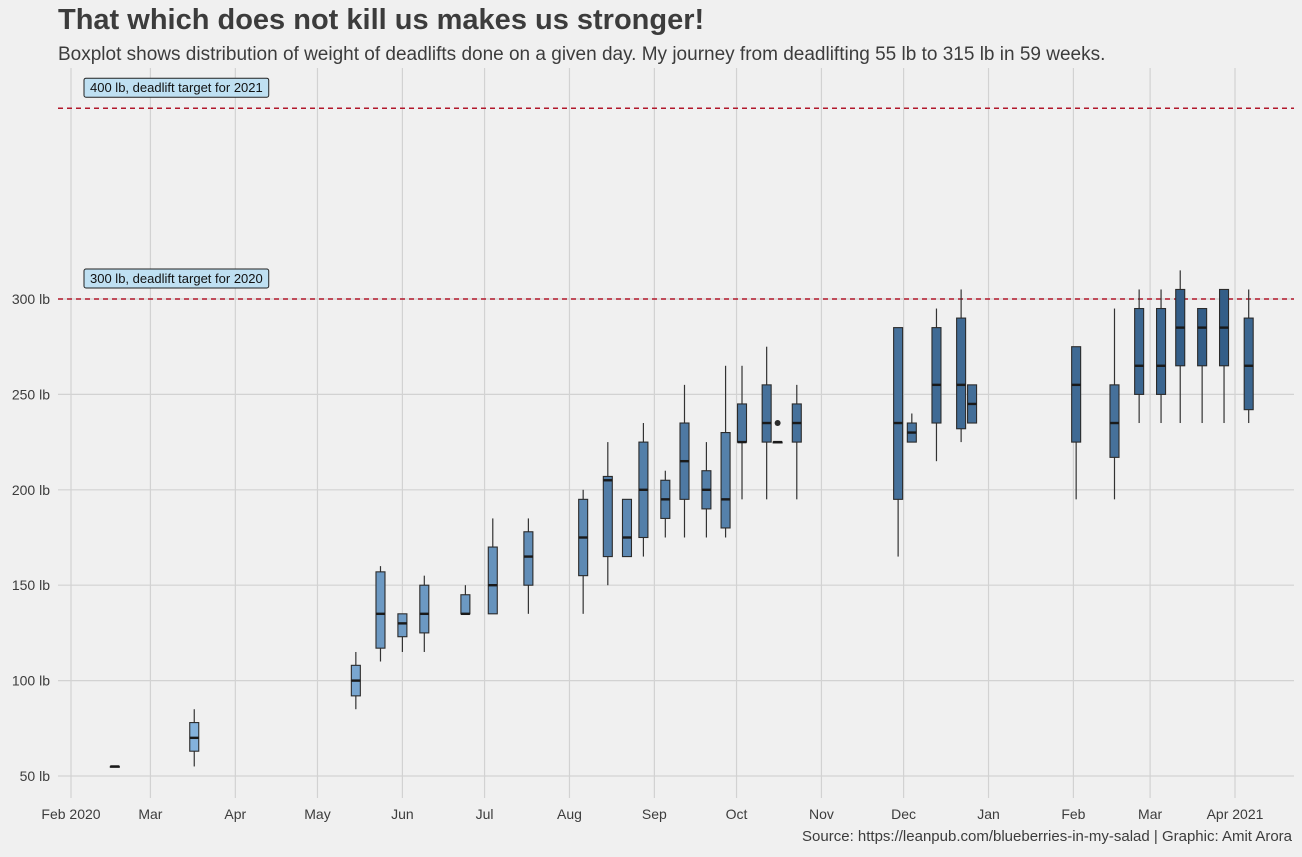  What do you see at coordinates (569, 814) in the screenshot?
I see `x-tick-label: Aug` at bounding box center [569, 814].